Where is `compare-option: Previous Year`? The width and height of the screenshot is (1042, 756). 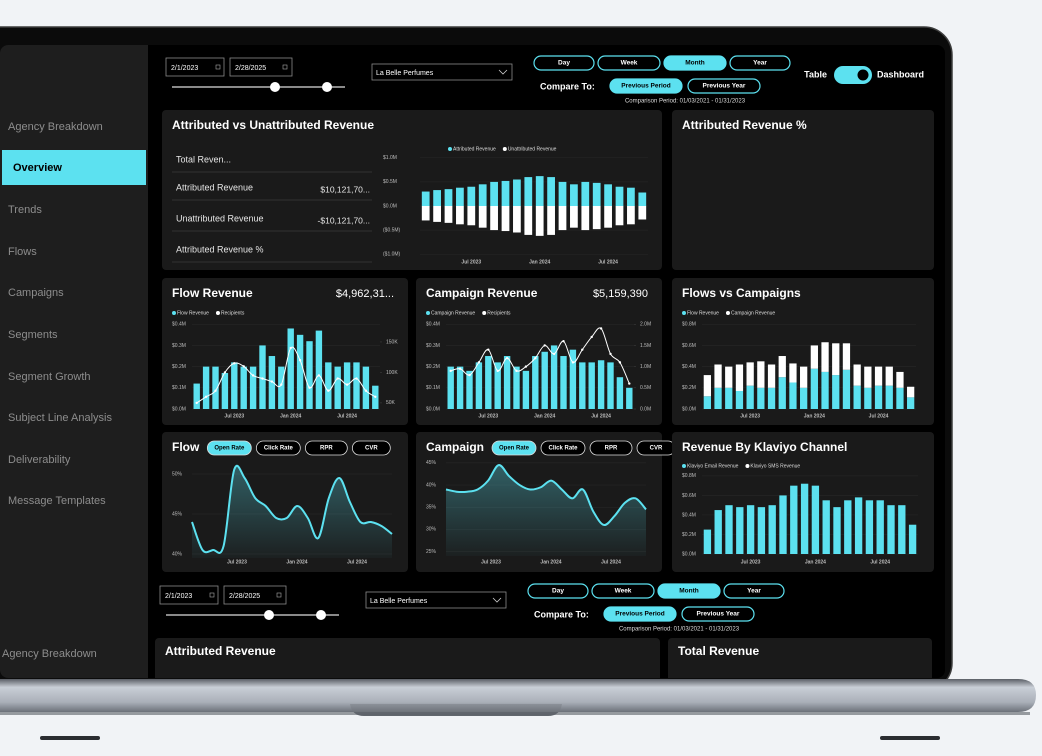 compare-option: Previous Year is located at coordinates (724, 86).